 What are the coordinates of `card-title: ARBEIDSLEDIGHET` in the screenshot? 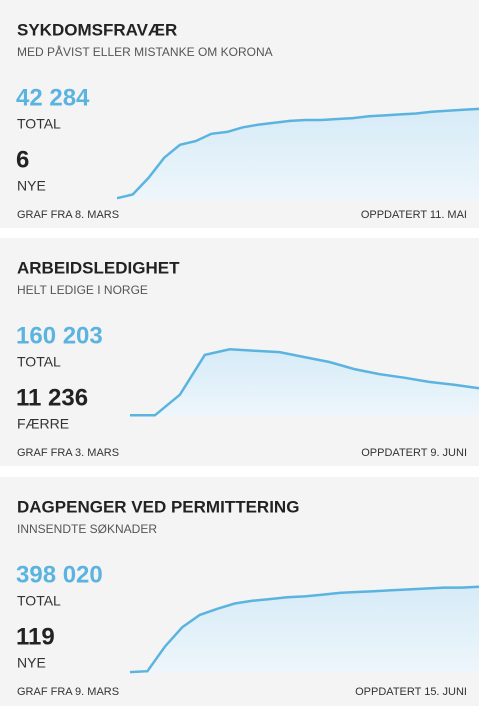 It's located at (98, 267).